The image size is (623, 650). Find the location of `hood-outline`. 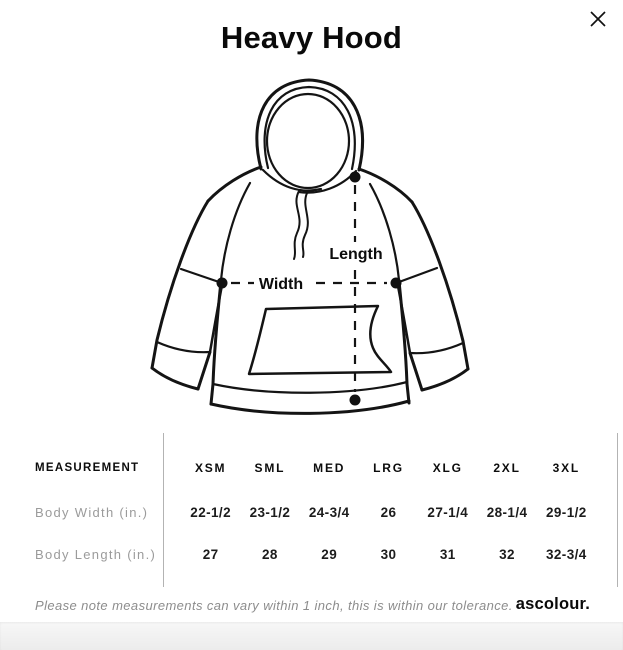

hood-outline is located at coordinates (309, 125).